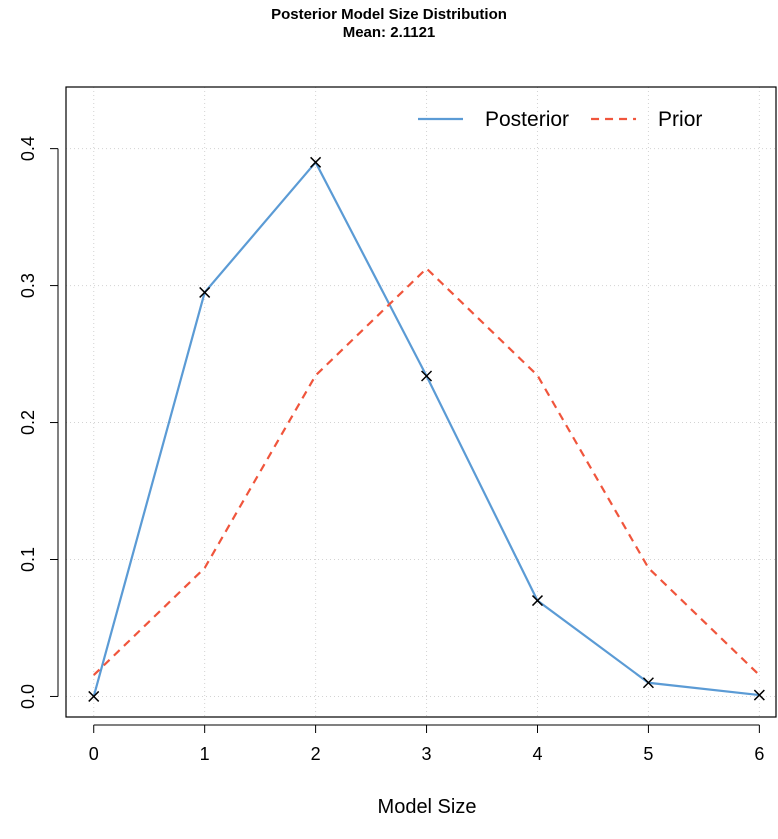  I want to click on y-axis: 0.0 0.1 0.2 0.3 0.4, so click(38, 422).